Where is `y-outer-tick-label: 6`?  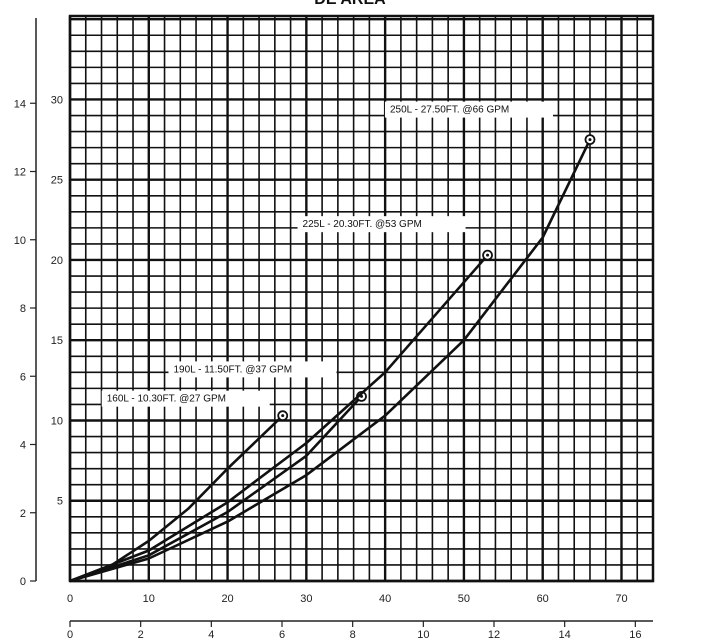 y-outer-tick-label: 6 is located at coordinates (23, 377).